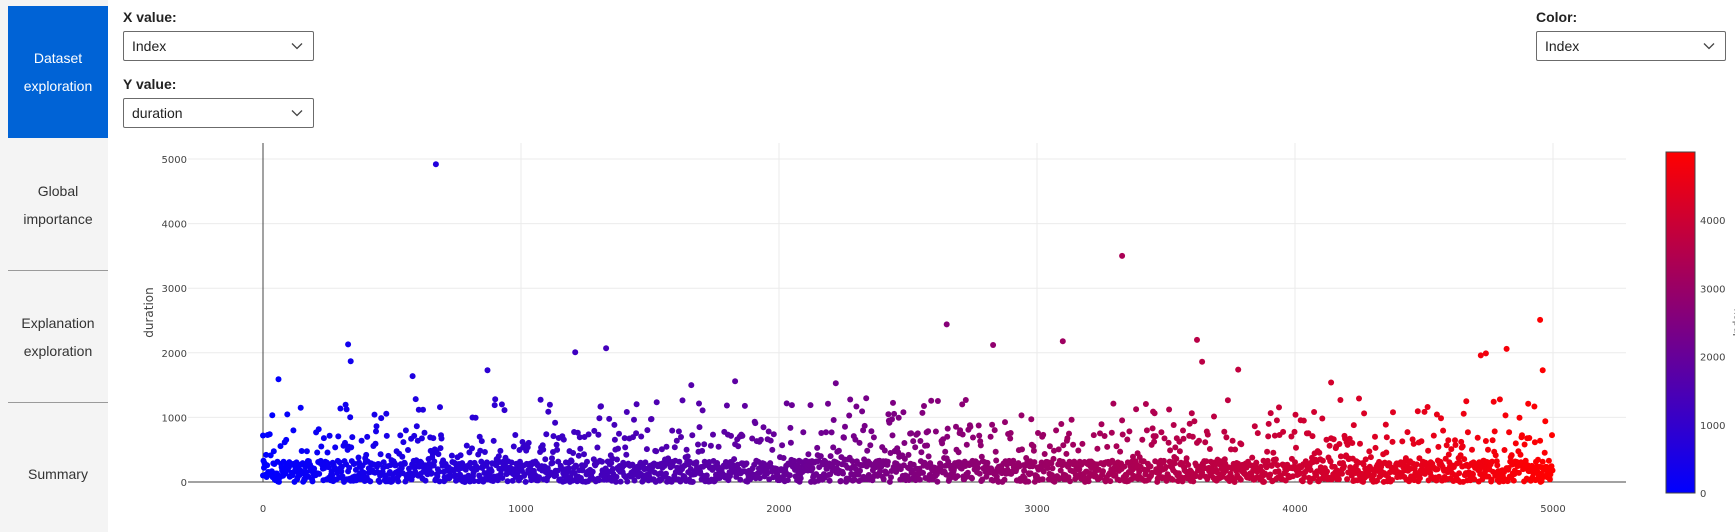  I want to click on nav-global-importance: Global importance, so click(58, 205).